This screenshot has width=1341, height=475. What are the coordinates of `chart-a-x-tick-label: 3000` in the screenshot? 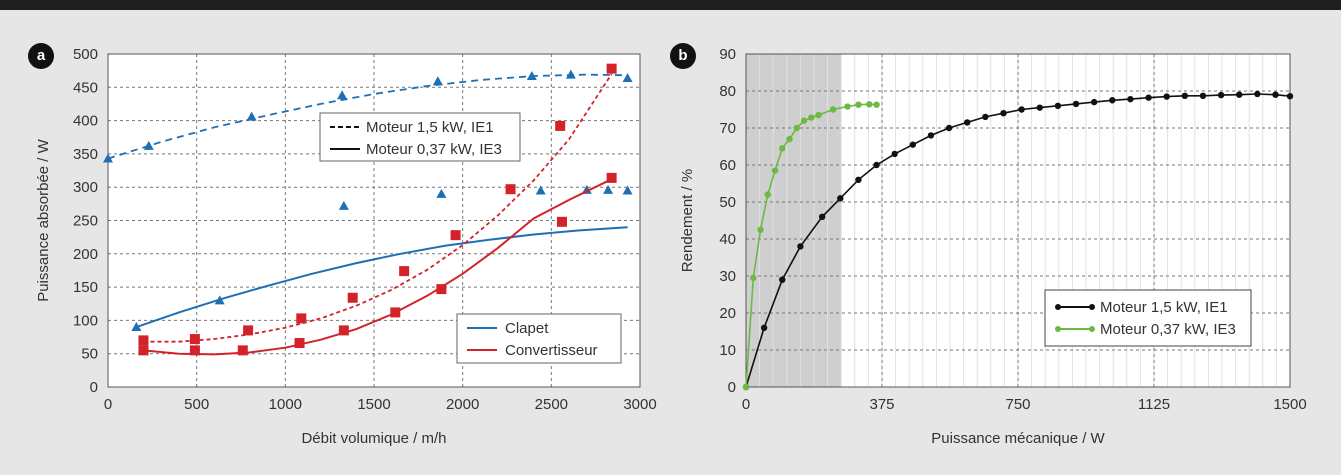 It's located at (639, 404).